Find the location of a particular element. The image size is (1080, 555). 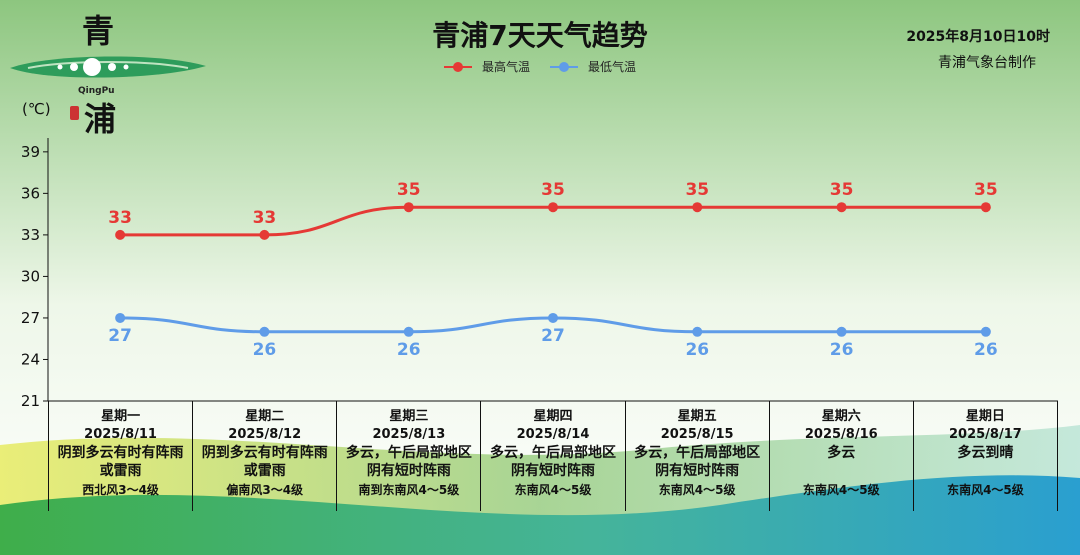

y-axis-unit: (℃) is located at coordinates (36, 109).